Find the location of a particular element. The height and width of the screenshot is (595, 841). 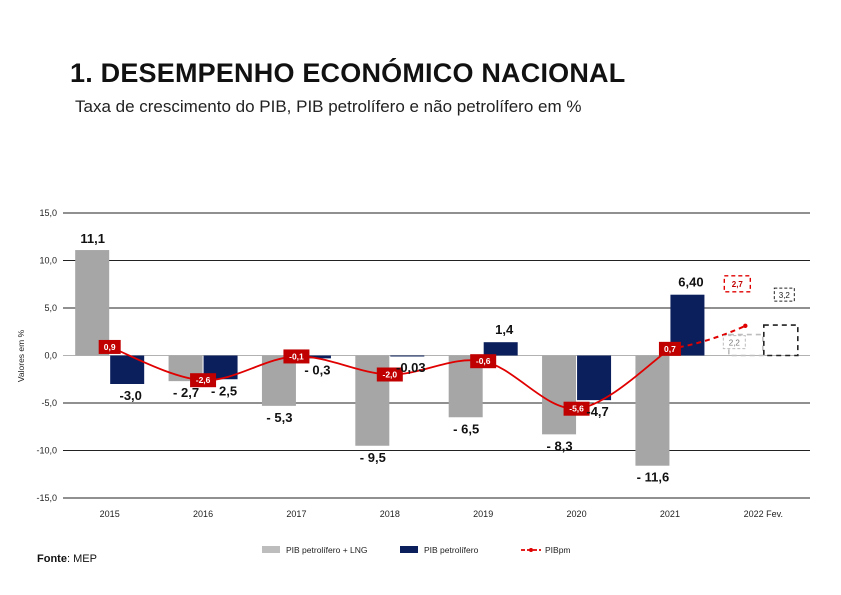

y-tick-label: 10,0 is located at coordinates (48, 261).